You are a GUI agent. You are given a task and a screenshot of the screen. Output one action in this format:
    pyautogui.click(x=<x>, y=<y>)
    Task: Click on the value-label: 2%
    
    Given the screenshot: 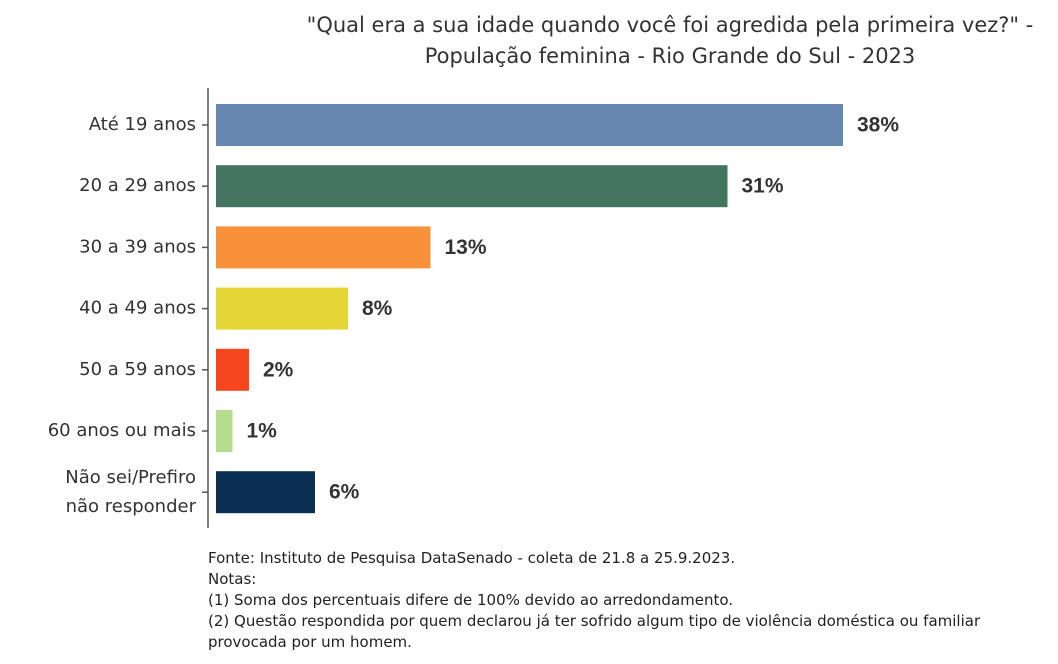 What is the action you would take?
    pyautogui.click(x=278, y=369)
    